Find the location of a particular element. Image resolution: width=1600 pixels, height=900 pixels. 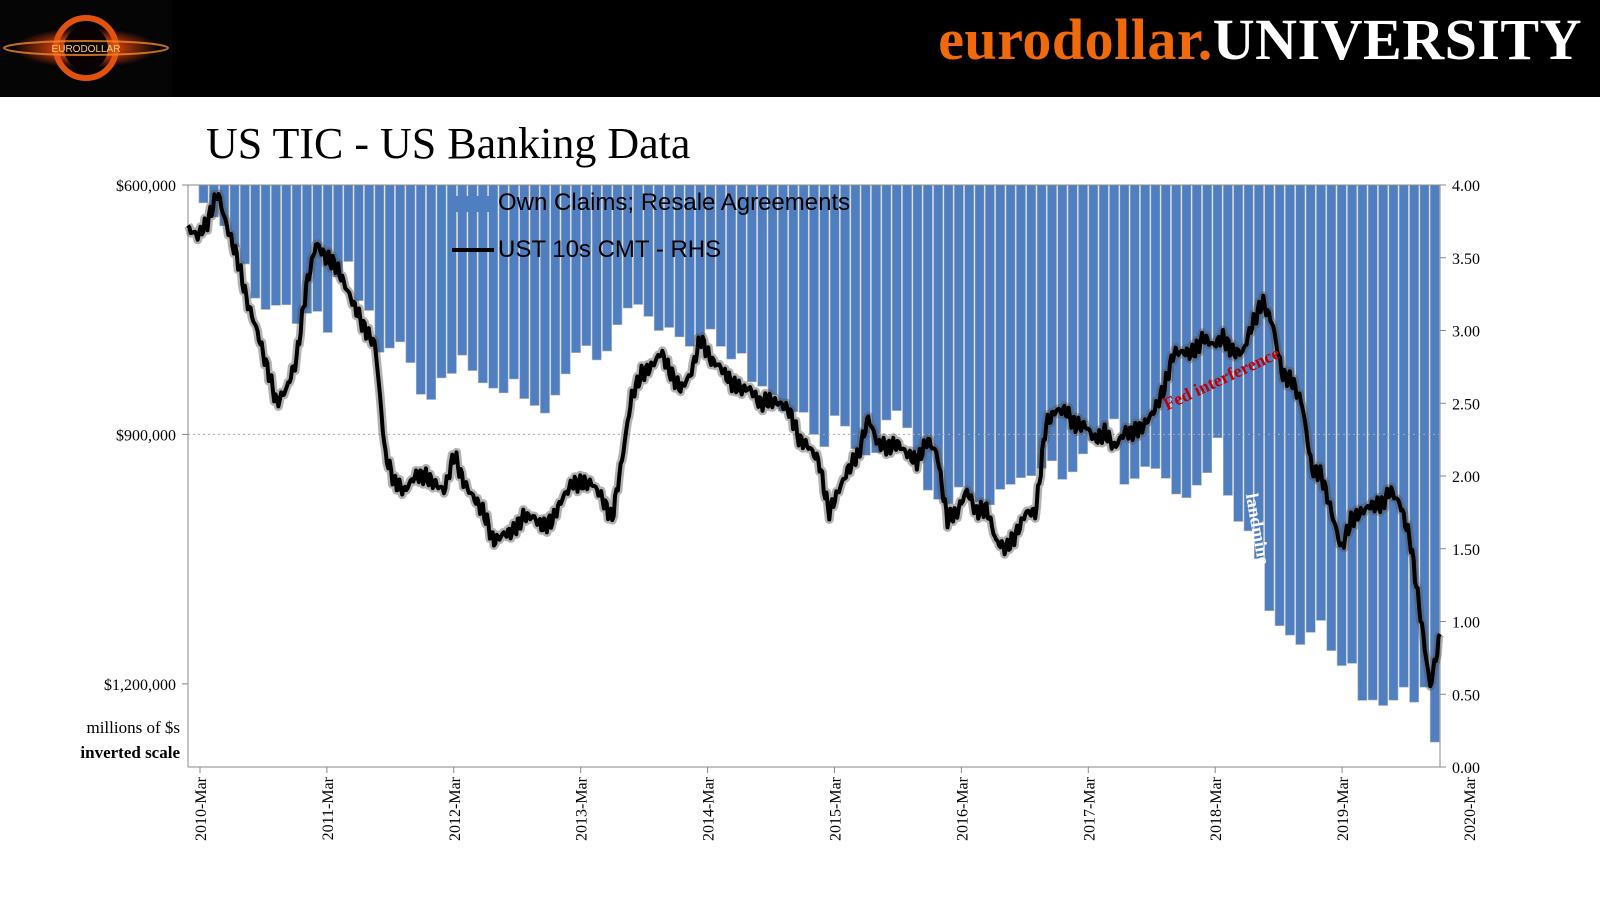

right-tick-label: 0.00 is located at coordinates (1466, 768).